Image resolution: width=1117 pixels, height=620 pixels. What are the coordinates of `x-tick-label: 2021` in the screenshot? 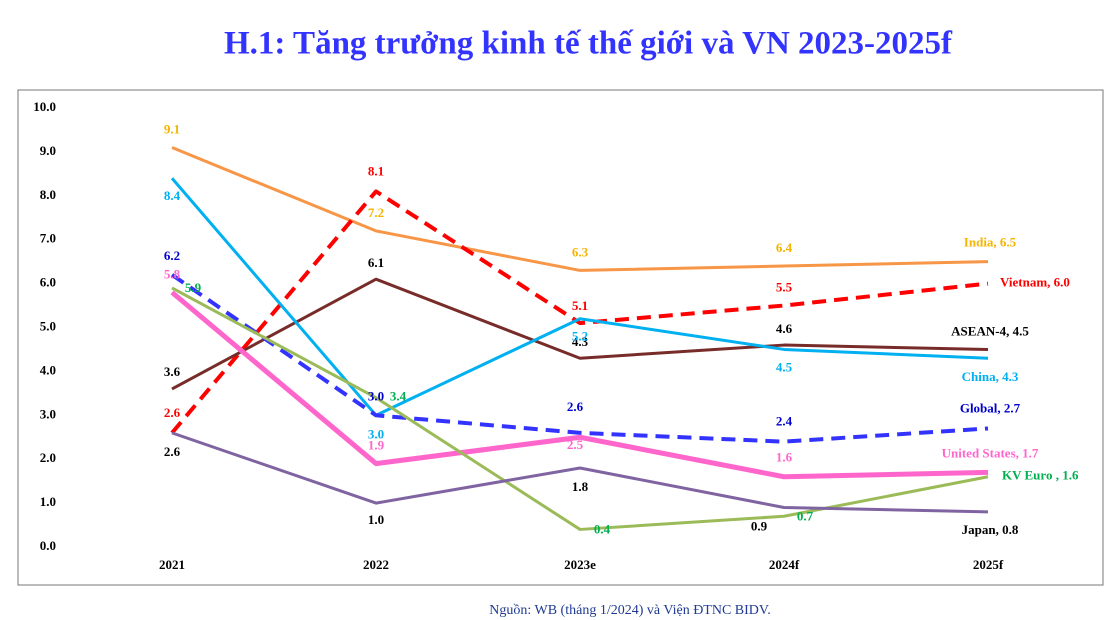 It's located at (172, 564).